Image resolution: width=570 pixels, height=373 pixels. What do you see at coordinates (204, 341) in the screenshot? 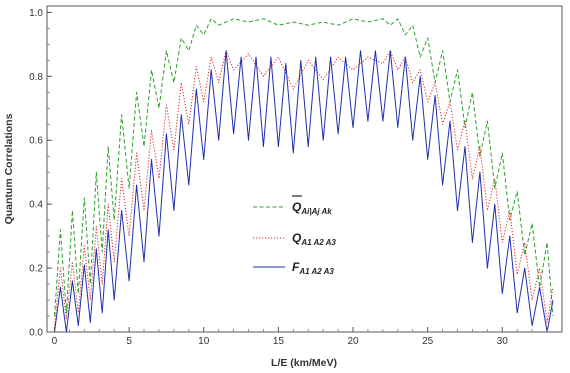
I see `x-tick-label: 10` at bounding box center [204, 341].